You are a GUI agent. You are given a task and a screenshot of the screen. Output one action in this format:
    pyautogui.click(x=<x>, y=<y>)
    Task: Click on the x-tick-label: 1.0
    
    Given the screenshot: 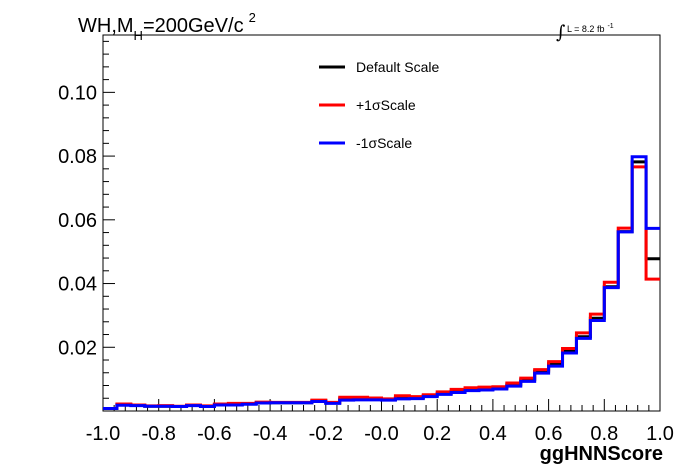 What is the action you would take?
    pyautogui.click(x=660, y=434)
    